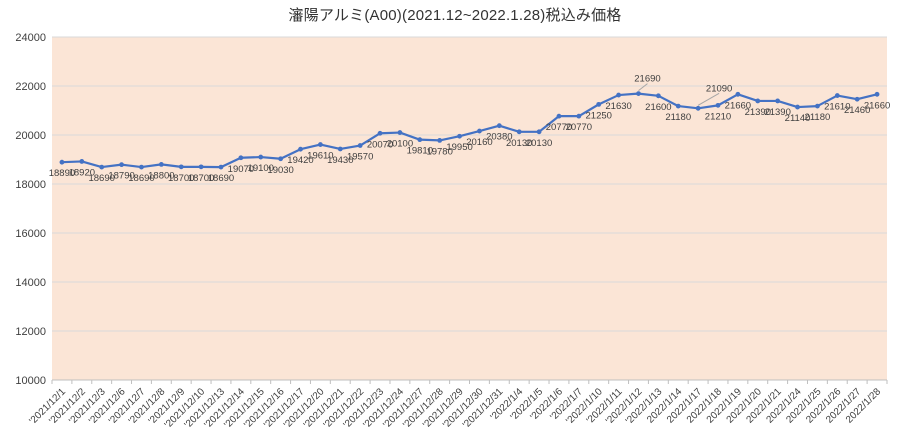 The width and height of the screenshot is (910, 442). What do you see at coordinates (469, 381) in the screenshot?
I see `x-axis` at bounding box center [469, 381].